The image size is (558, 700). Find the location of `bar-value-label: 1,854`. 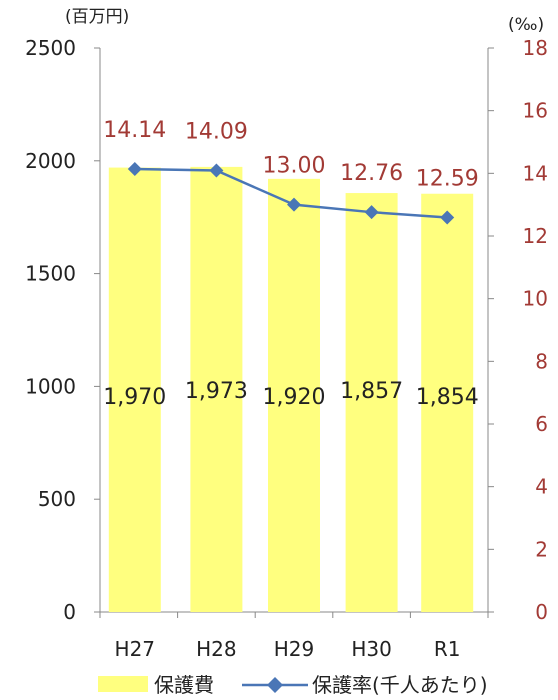

bar-value-label: 1,854 is located at coordinates (447, 397).